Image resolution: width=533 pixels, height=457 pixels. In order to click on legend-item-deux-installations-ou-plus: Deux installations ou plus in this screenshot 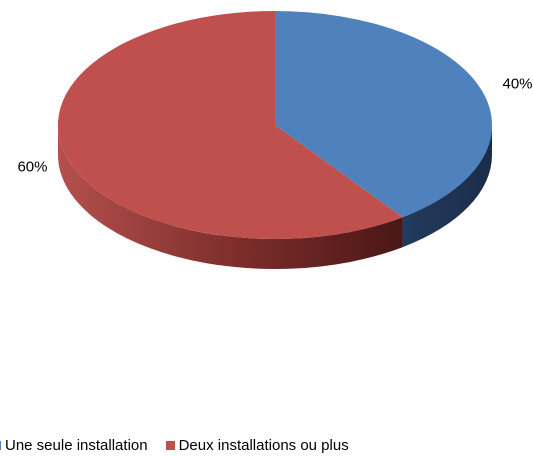, I will do `click(257, 445)`.